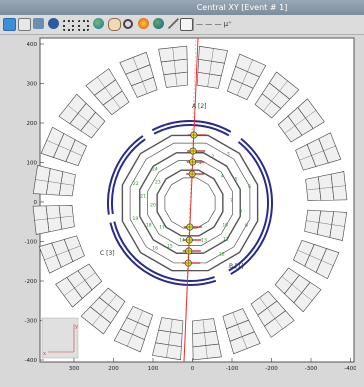 The width and height of the screenshot is (364, 387). What do you see at coordinates (38, 23) in the screenshot?
I see `save-icon` at bounding box center [38, 23].